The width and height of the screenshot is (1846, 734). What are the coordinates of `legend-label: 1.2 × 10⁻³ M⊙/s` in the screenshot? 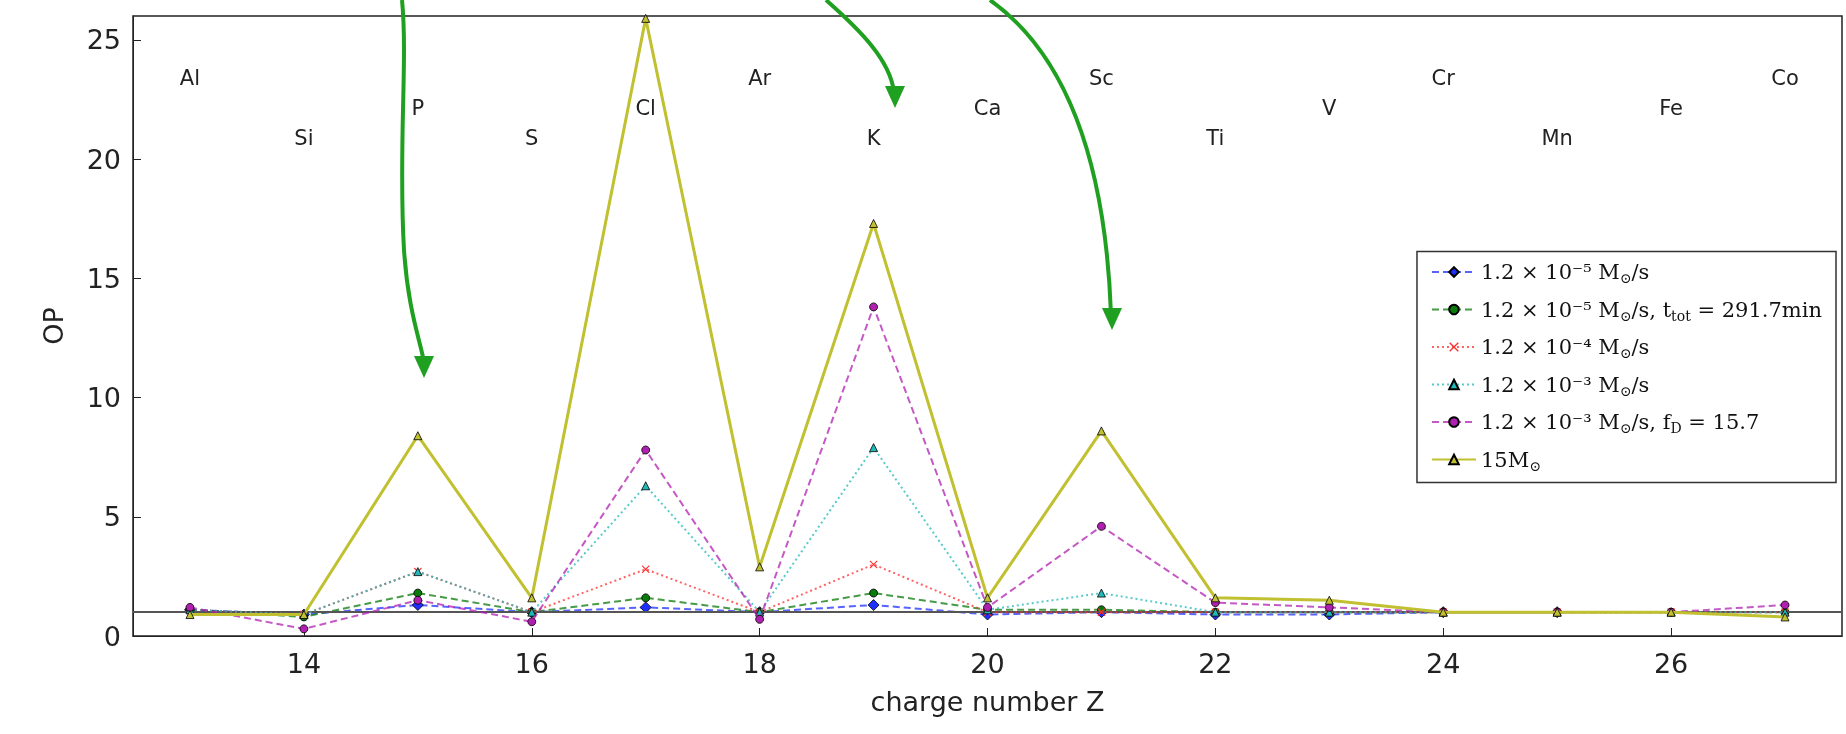 It's located at (1565, 385).